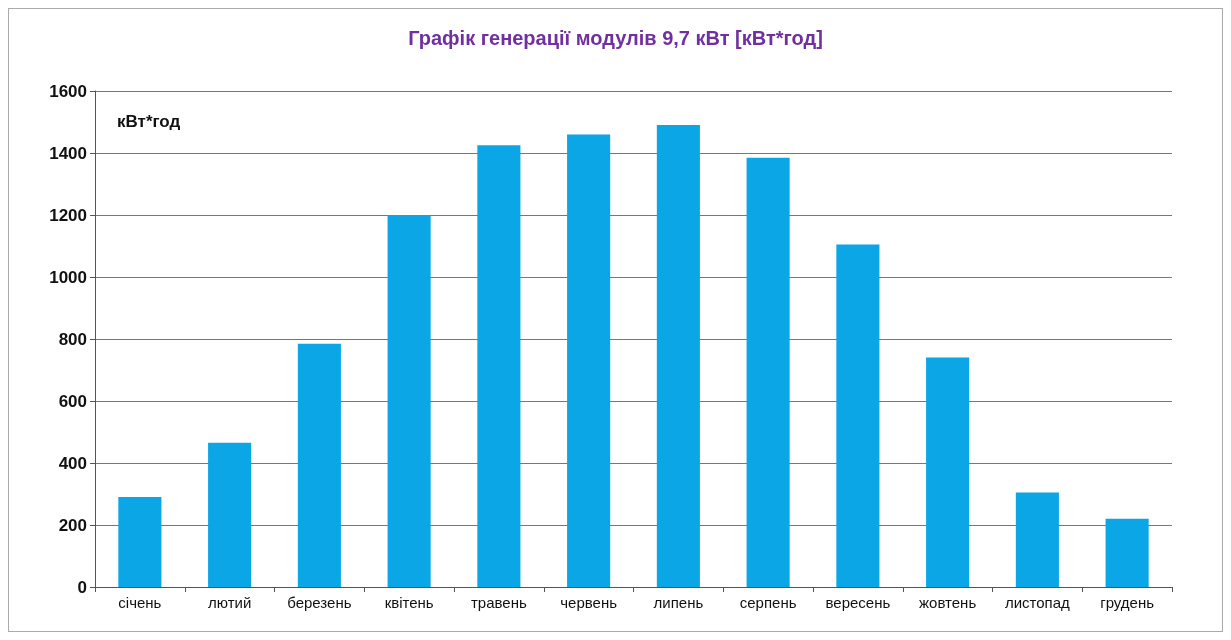 The width and height of the screenshot is (1231, 640). Describe the element at coordinates (229, 602) in the screenshot. I see `x-tick-label: лютий` at that location.